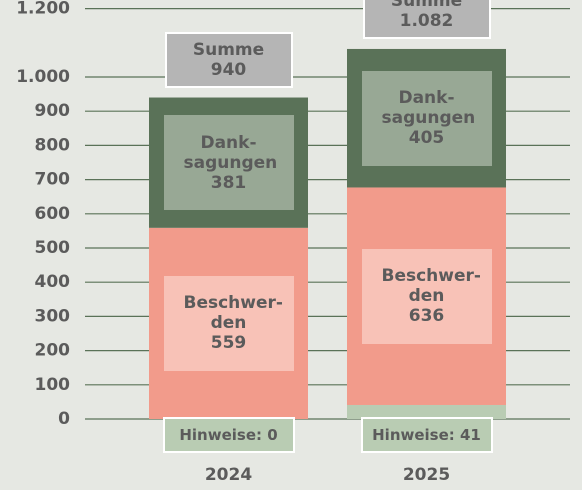 The image size is (582, 490). I want to click on label-text: 381, so click(228, 182).